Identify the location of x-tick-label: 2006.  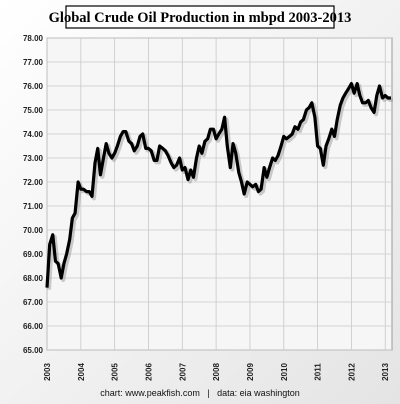
(148, 372).